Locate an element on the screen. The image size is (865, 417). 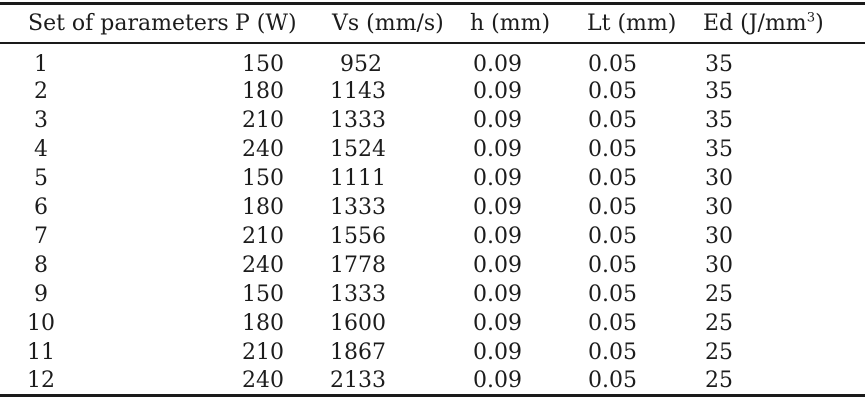
column-header-label: h (mm) is located at coordinates (510, 23).